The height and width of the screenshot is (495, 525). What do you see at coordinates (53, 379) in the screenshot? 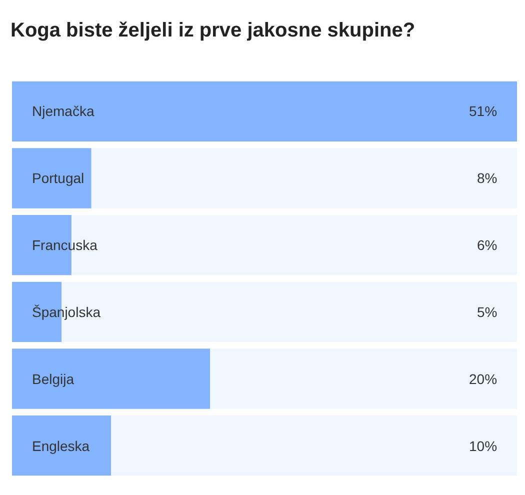
I see `y-tick-label: Belgija` at bounding box center [53, 379].